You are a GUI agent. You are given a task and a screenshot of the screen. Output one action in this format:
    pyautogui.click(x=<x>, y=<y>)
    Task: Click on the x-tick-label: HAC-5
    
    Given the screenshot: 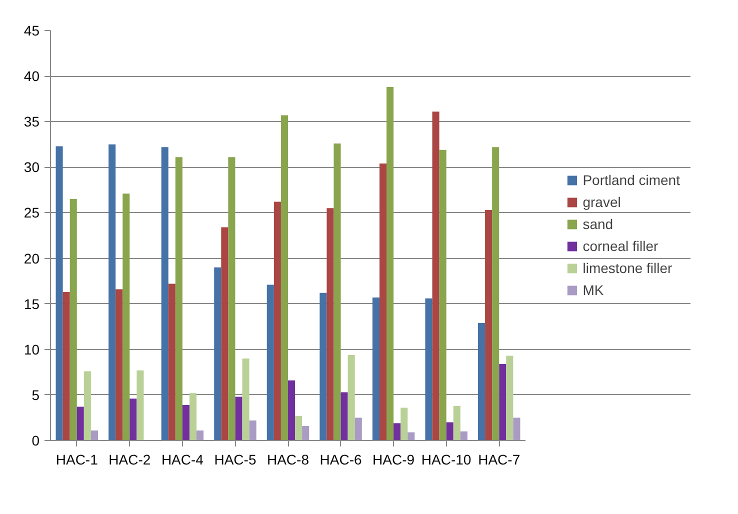 What is the action you would take?
    pyautogui.click(x=235, y=460)
    